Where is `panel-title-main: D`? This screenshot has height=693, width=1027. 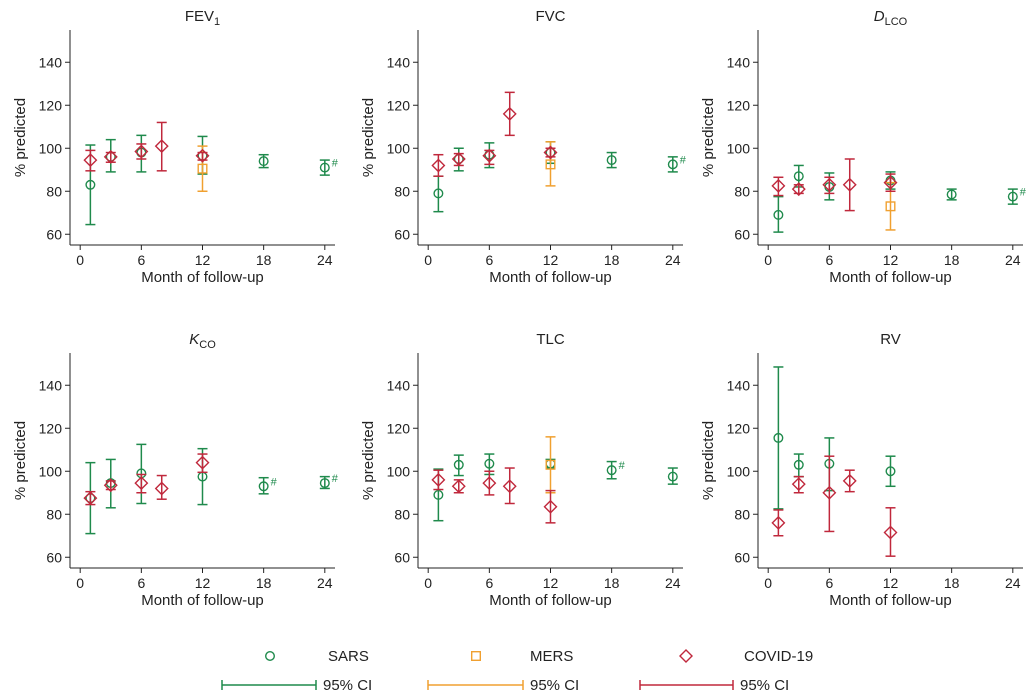 panel-title-main: D is located at coordinates (879, 16).